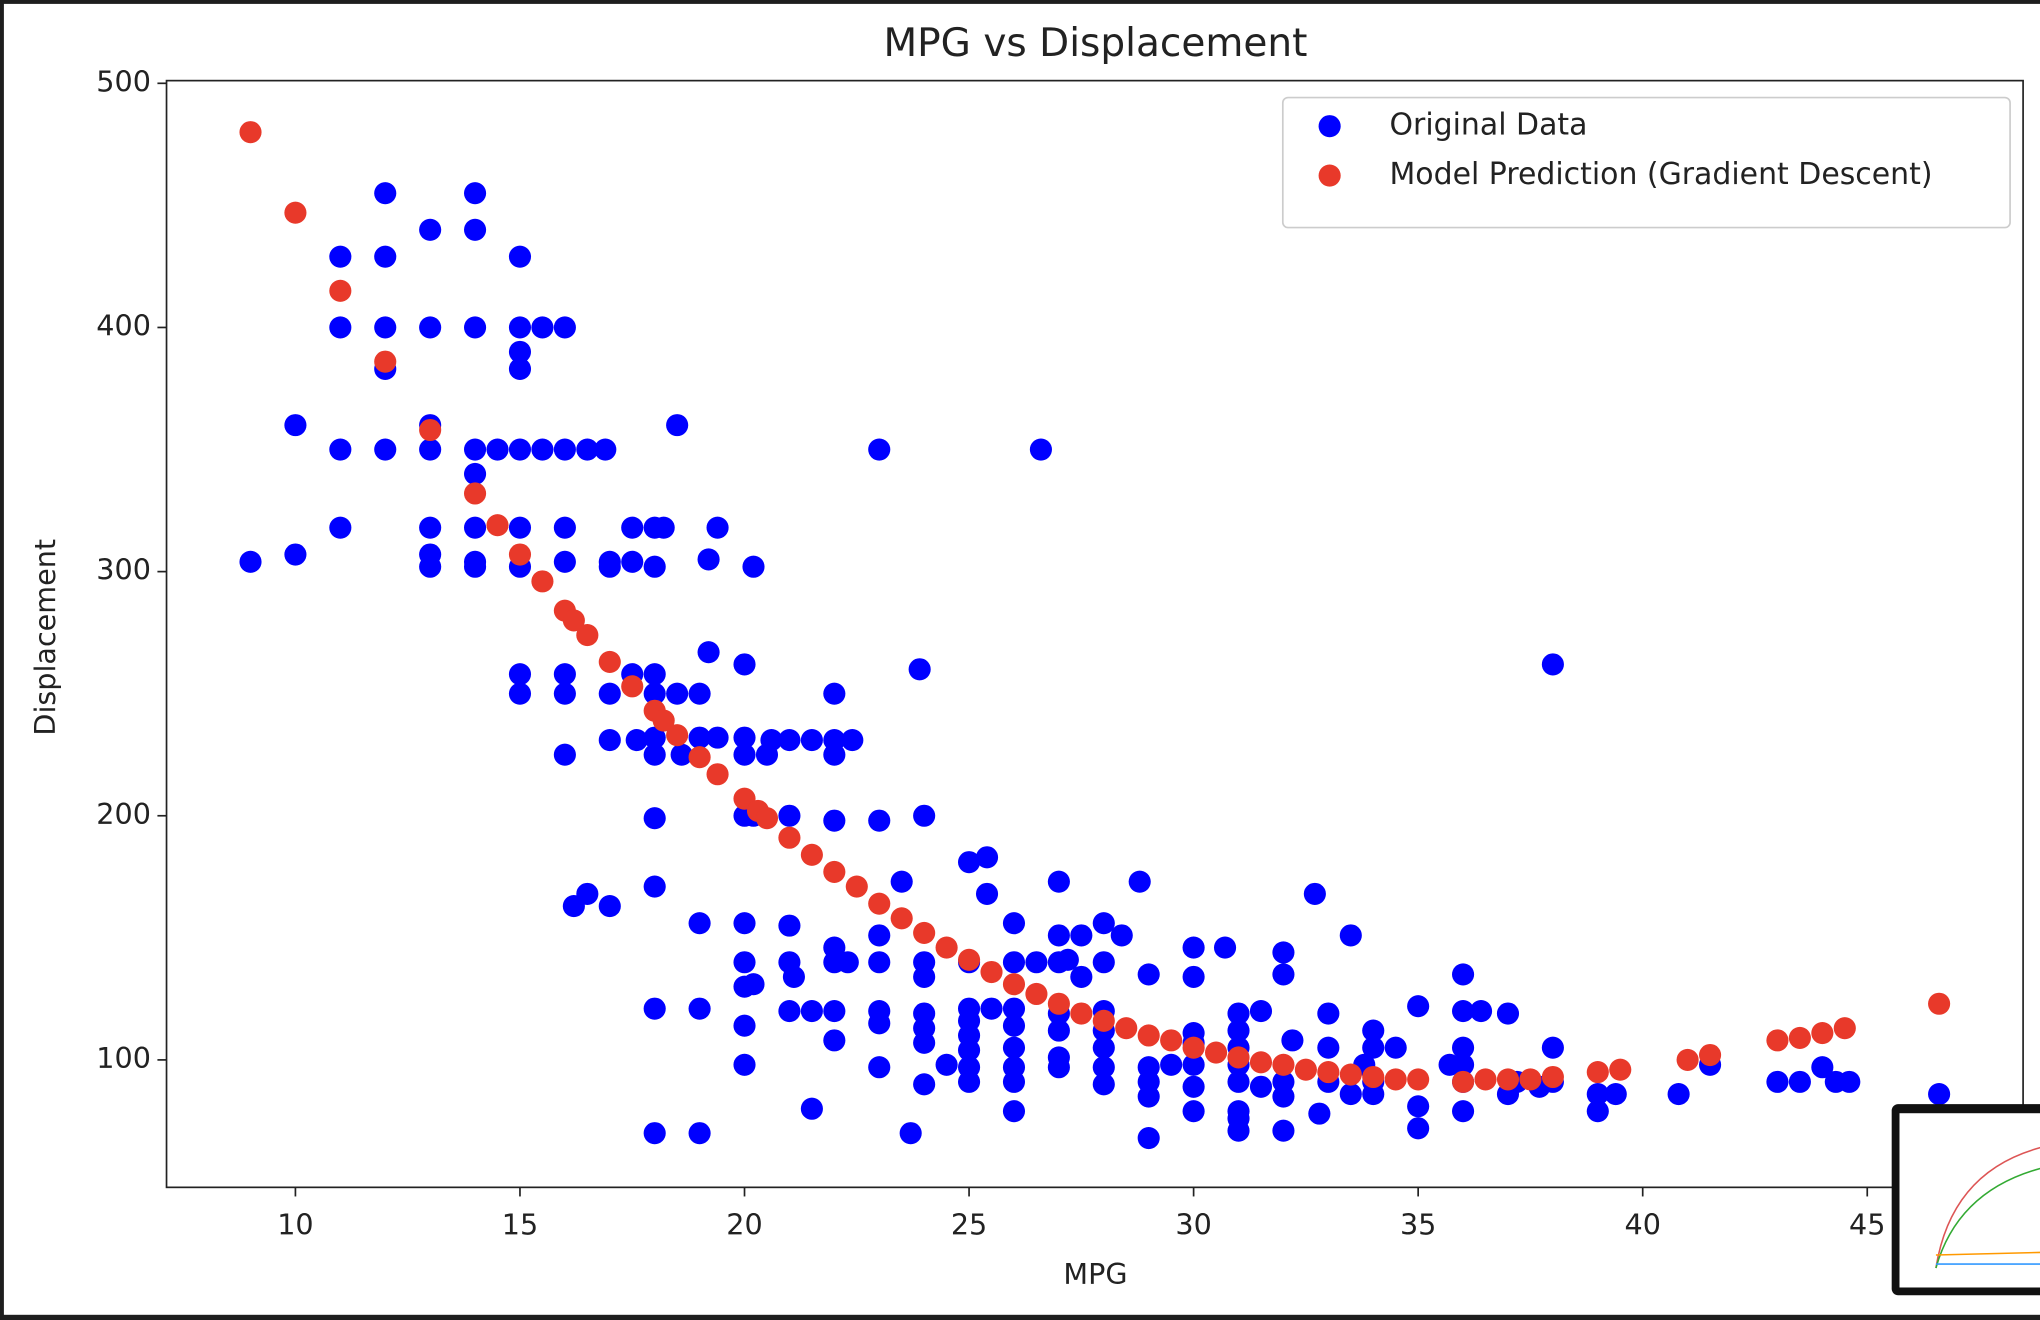 This screenshot has height=1320, width=2040. What do you see at coordinates (45, 637) in the screenshot?
I see `y-axis-label: Displacement` at bounding box center [45, 637].